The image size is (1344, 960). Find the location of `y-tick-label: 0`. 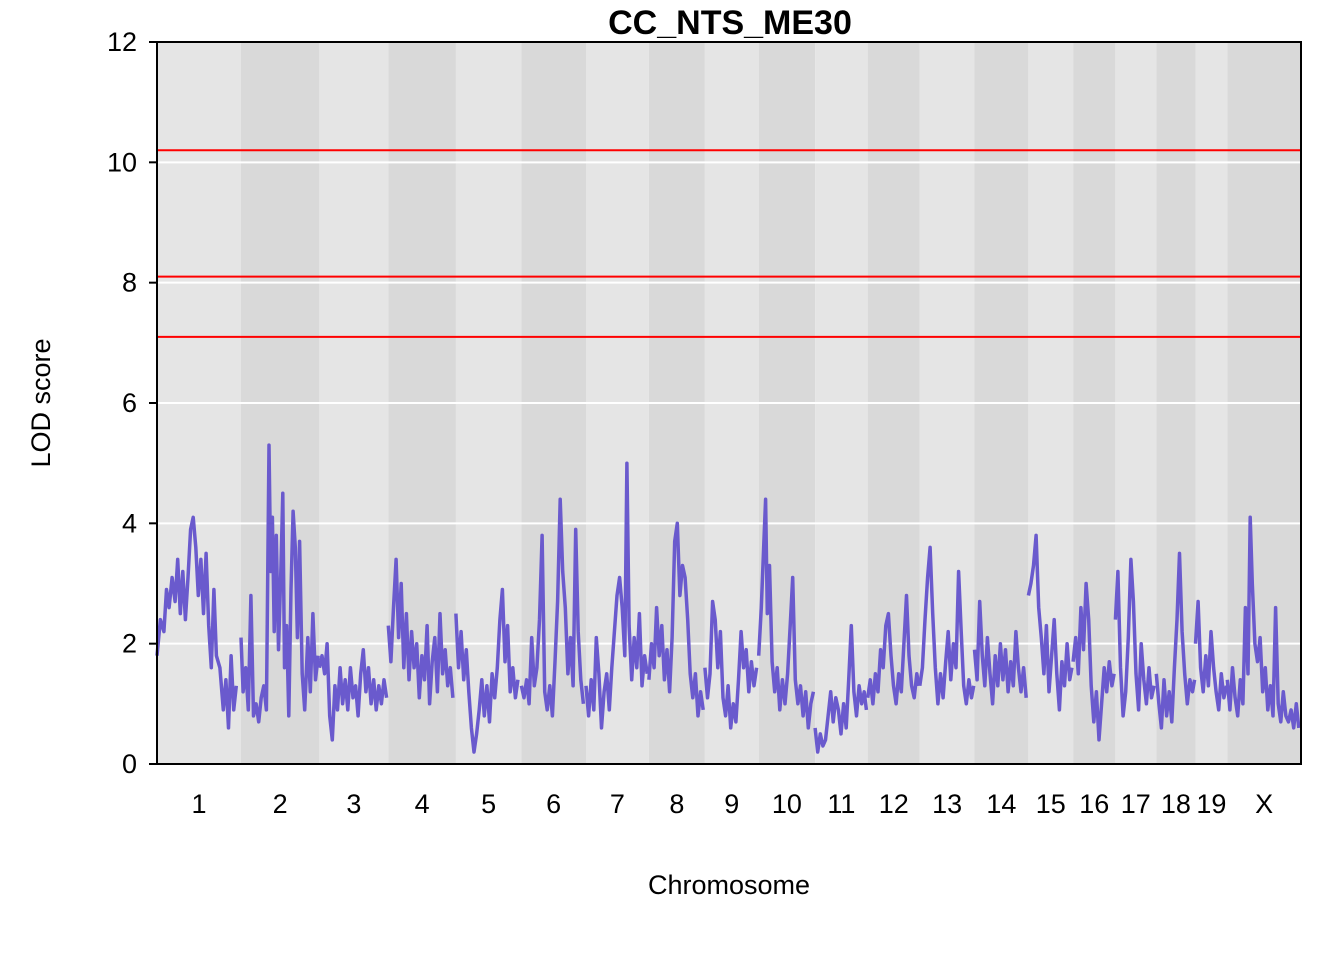

y-tick-label: 0 is located at coordinates (129, 764).